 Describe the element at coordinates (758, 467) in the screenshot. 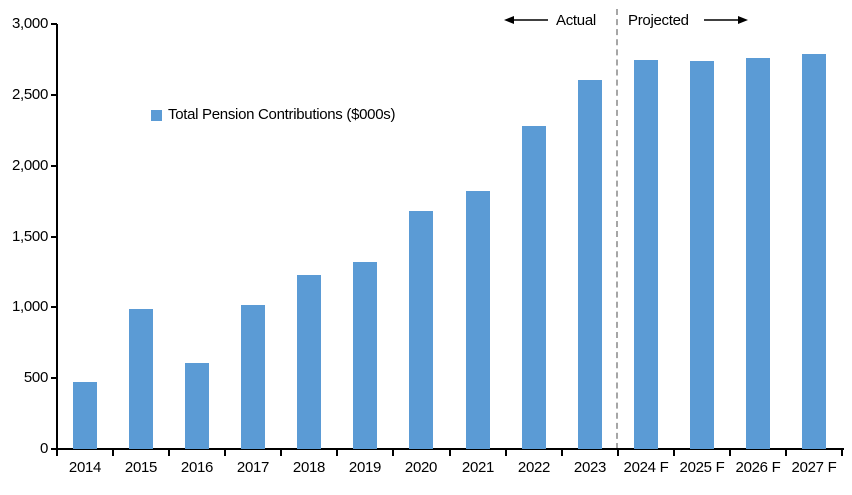

I see `x-axis-label: 2026 F` at that location.